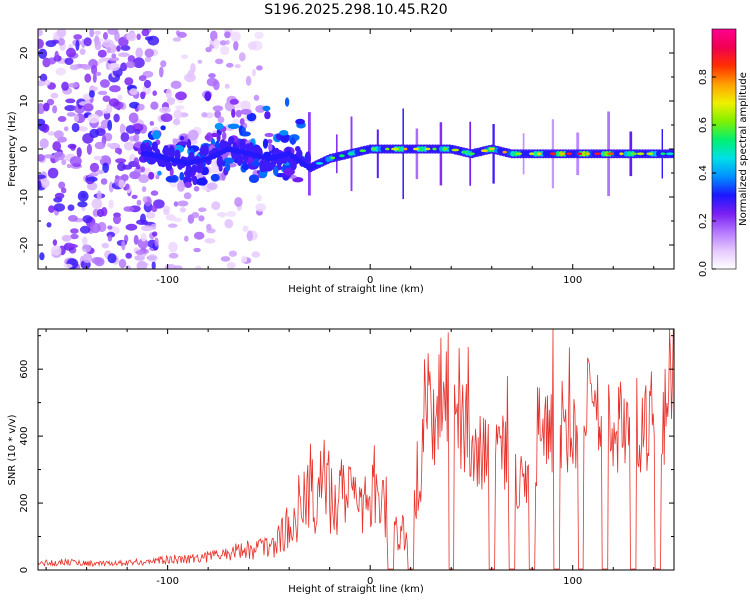  What do you see at coordinates (355, 10) in the screenshot?
I see `figure-title: S196.2025.298.10.45.R20` at bounding box center [355, 10].